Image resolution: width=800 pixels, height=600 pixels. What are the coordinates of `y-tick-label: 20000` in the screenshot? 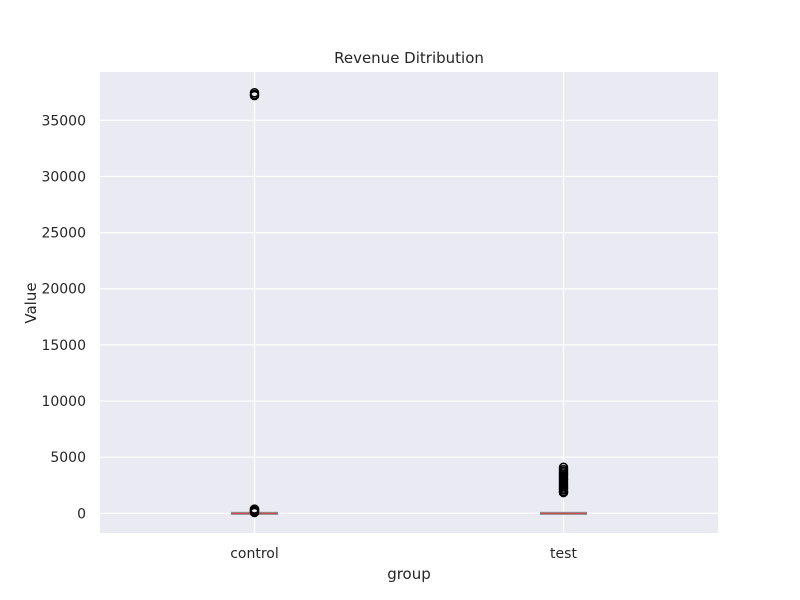 It's located at (63, 290).